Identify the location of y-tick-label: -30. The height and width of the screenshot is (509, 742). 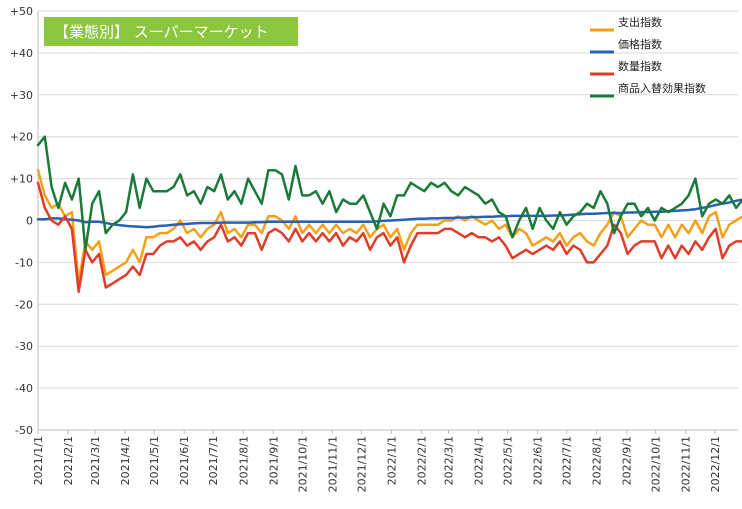
(24, 346).